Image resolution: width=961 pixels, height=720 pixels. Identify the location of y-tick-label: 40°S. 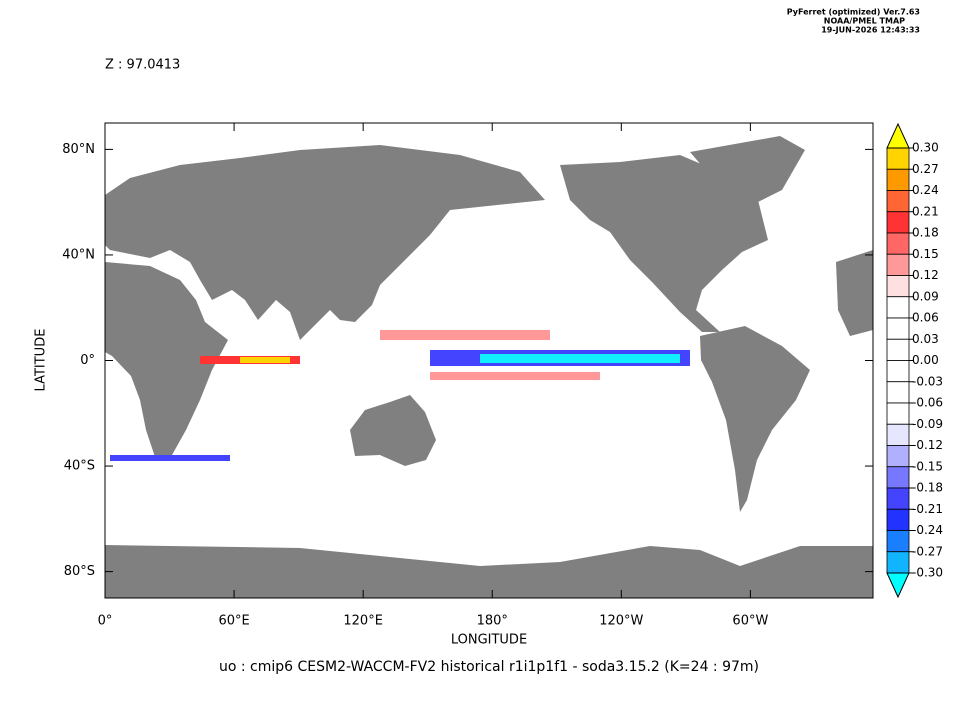
(79, 466).